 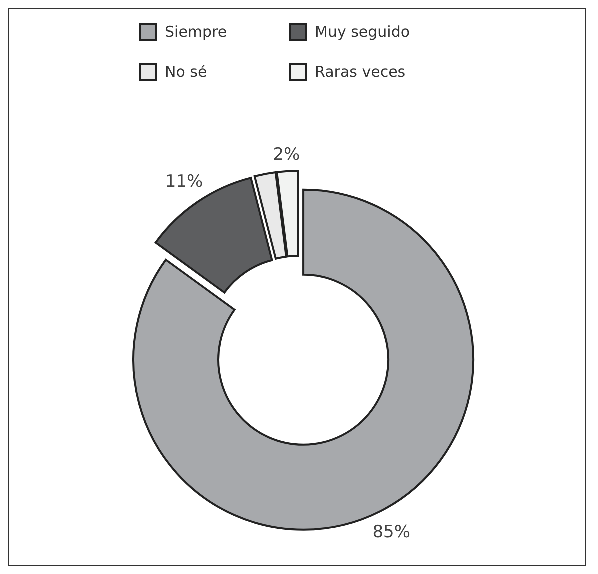 What do you see at coordinates (360, 72) in the screenshot?
I see `legend-label: Raras veces` at bounding box center [360, 72].